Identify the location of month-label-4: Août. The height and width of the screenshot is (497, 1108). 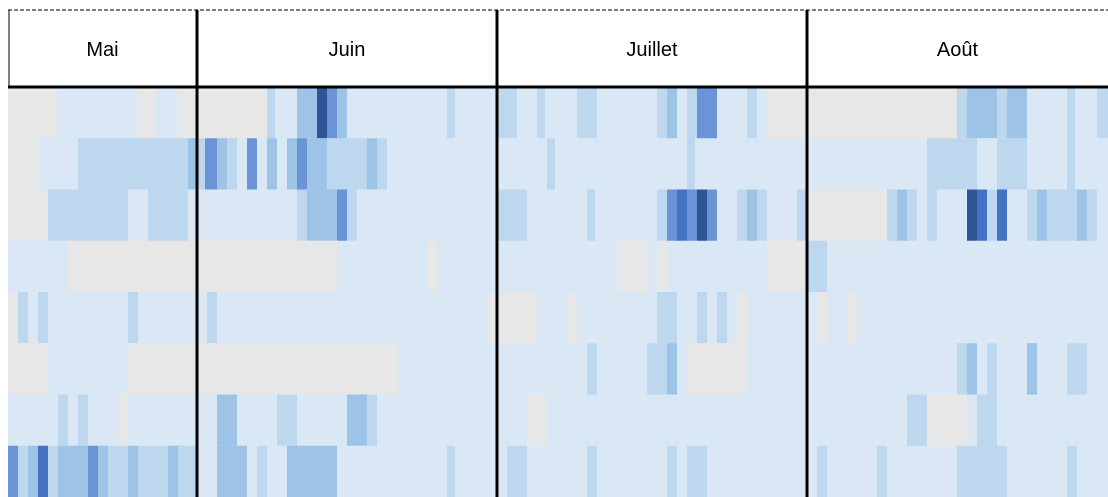
(958, 50).